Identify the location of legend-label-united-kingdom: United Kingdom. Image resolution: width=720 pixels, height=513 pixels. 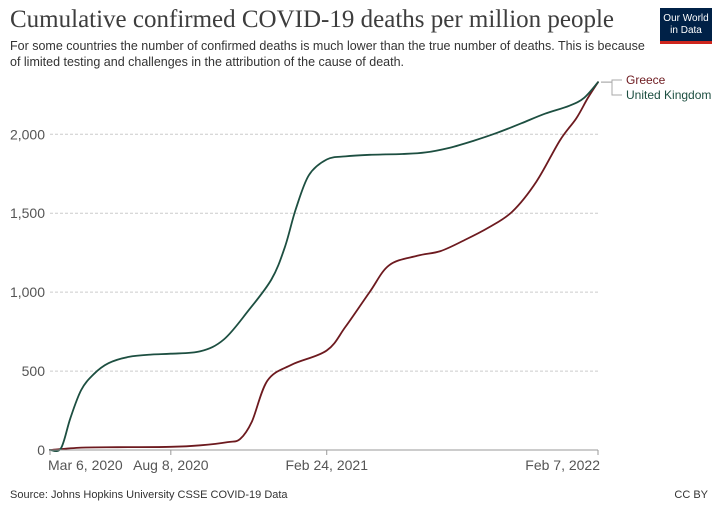
(668, 95).